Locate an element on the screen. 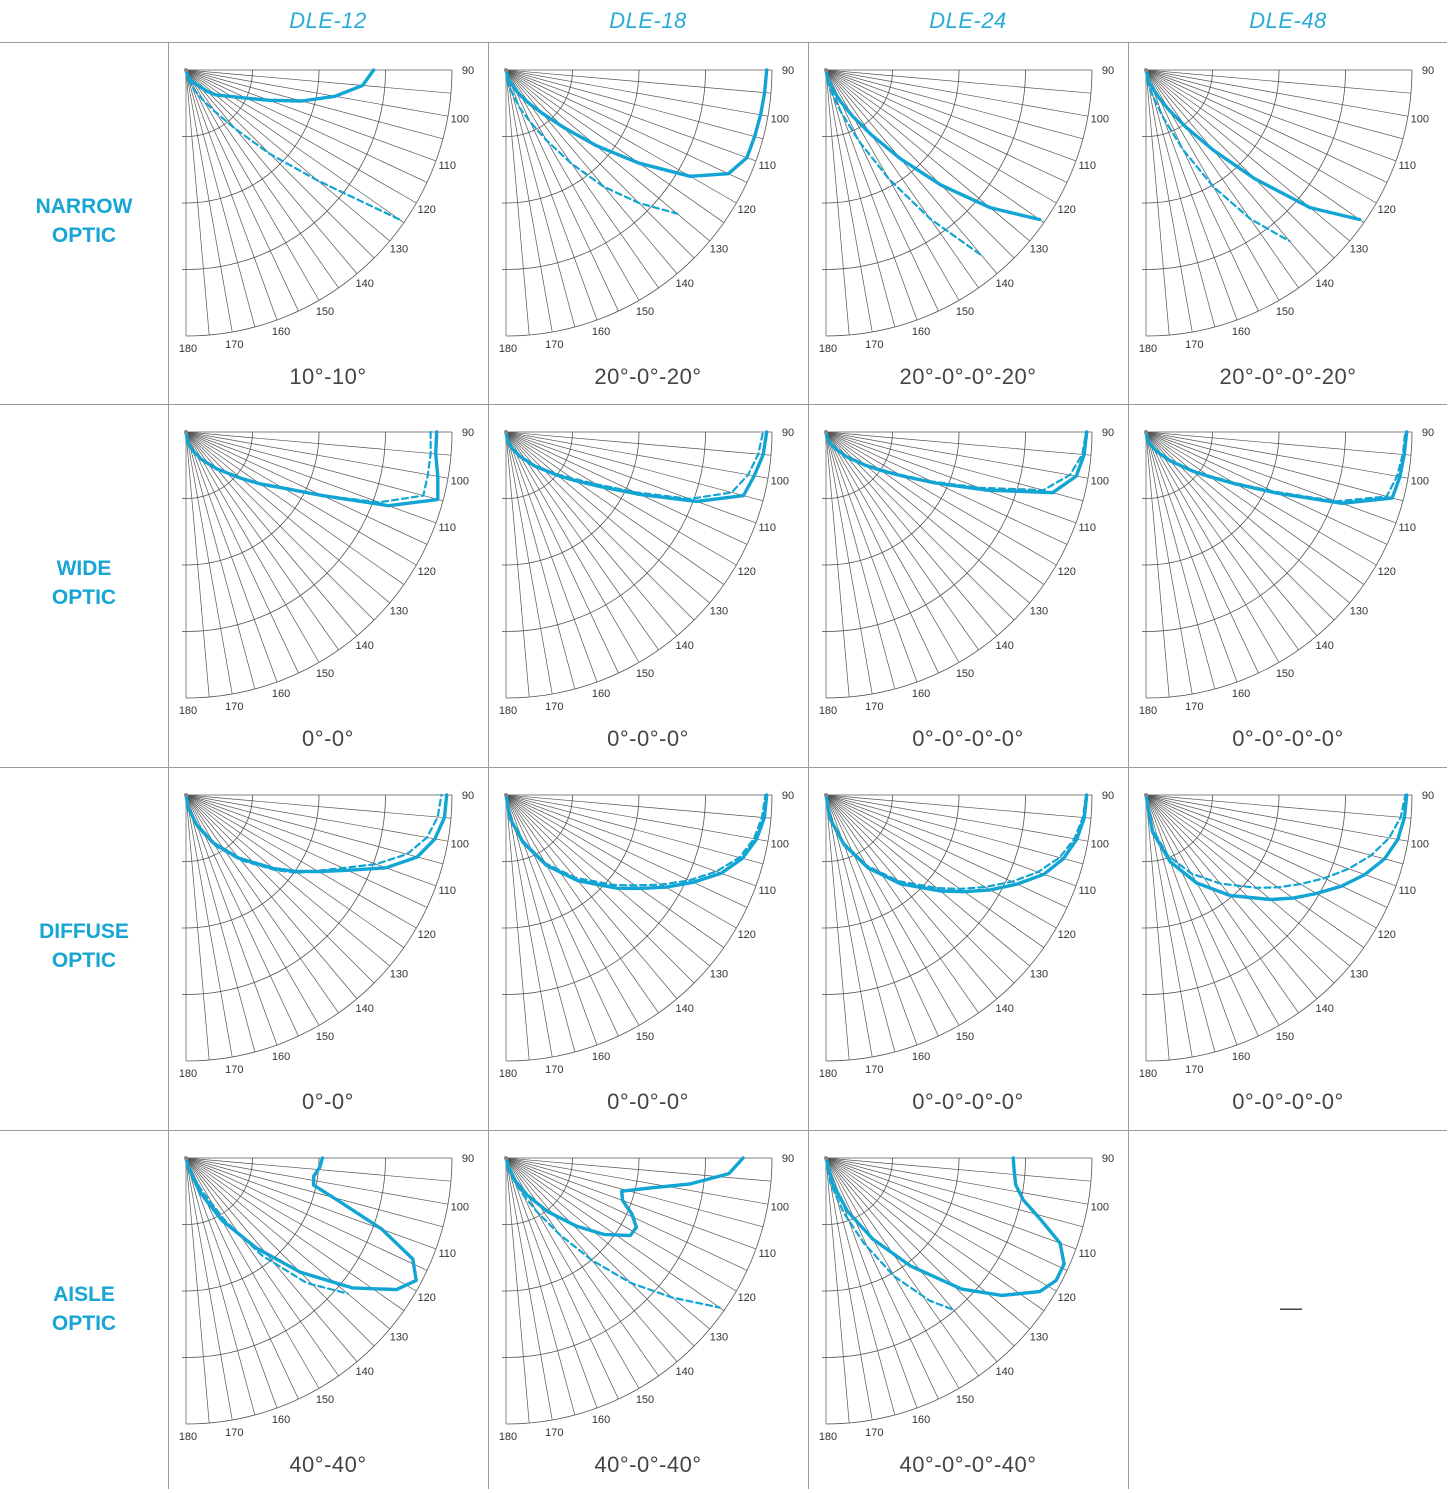 The image size is (1453, 1493). row-divider is located at coordinates (723, 1130).